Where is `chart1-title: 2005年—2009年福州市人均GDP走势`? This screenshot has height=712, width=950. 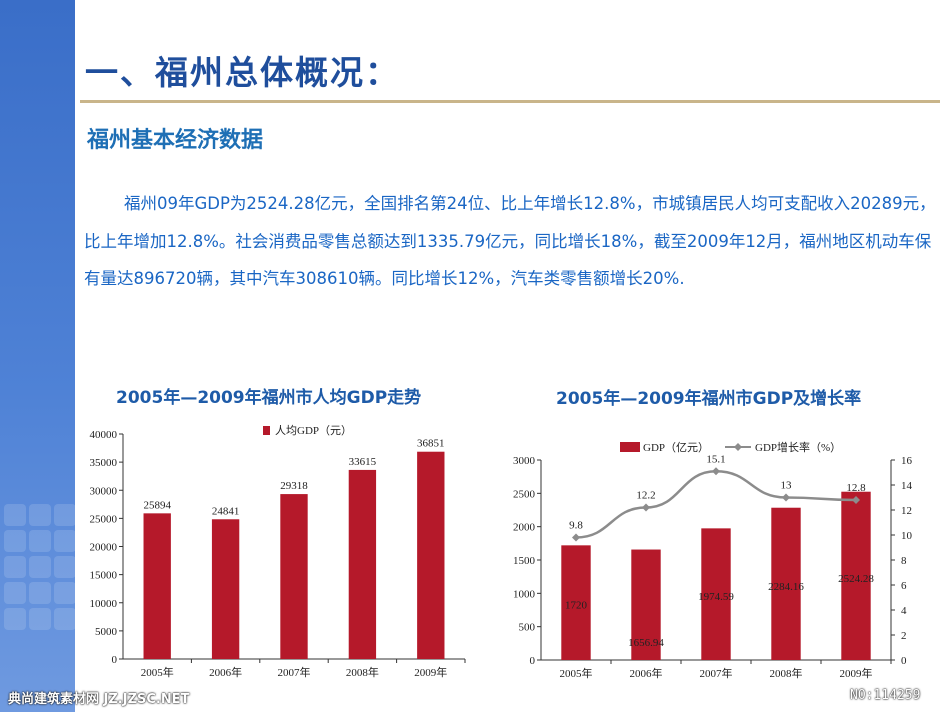
chart1-title: 2005年—2009年福州市人均GDP走势 is located at coordinates (269, 398).